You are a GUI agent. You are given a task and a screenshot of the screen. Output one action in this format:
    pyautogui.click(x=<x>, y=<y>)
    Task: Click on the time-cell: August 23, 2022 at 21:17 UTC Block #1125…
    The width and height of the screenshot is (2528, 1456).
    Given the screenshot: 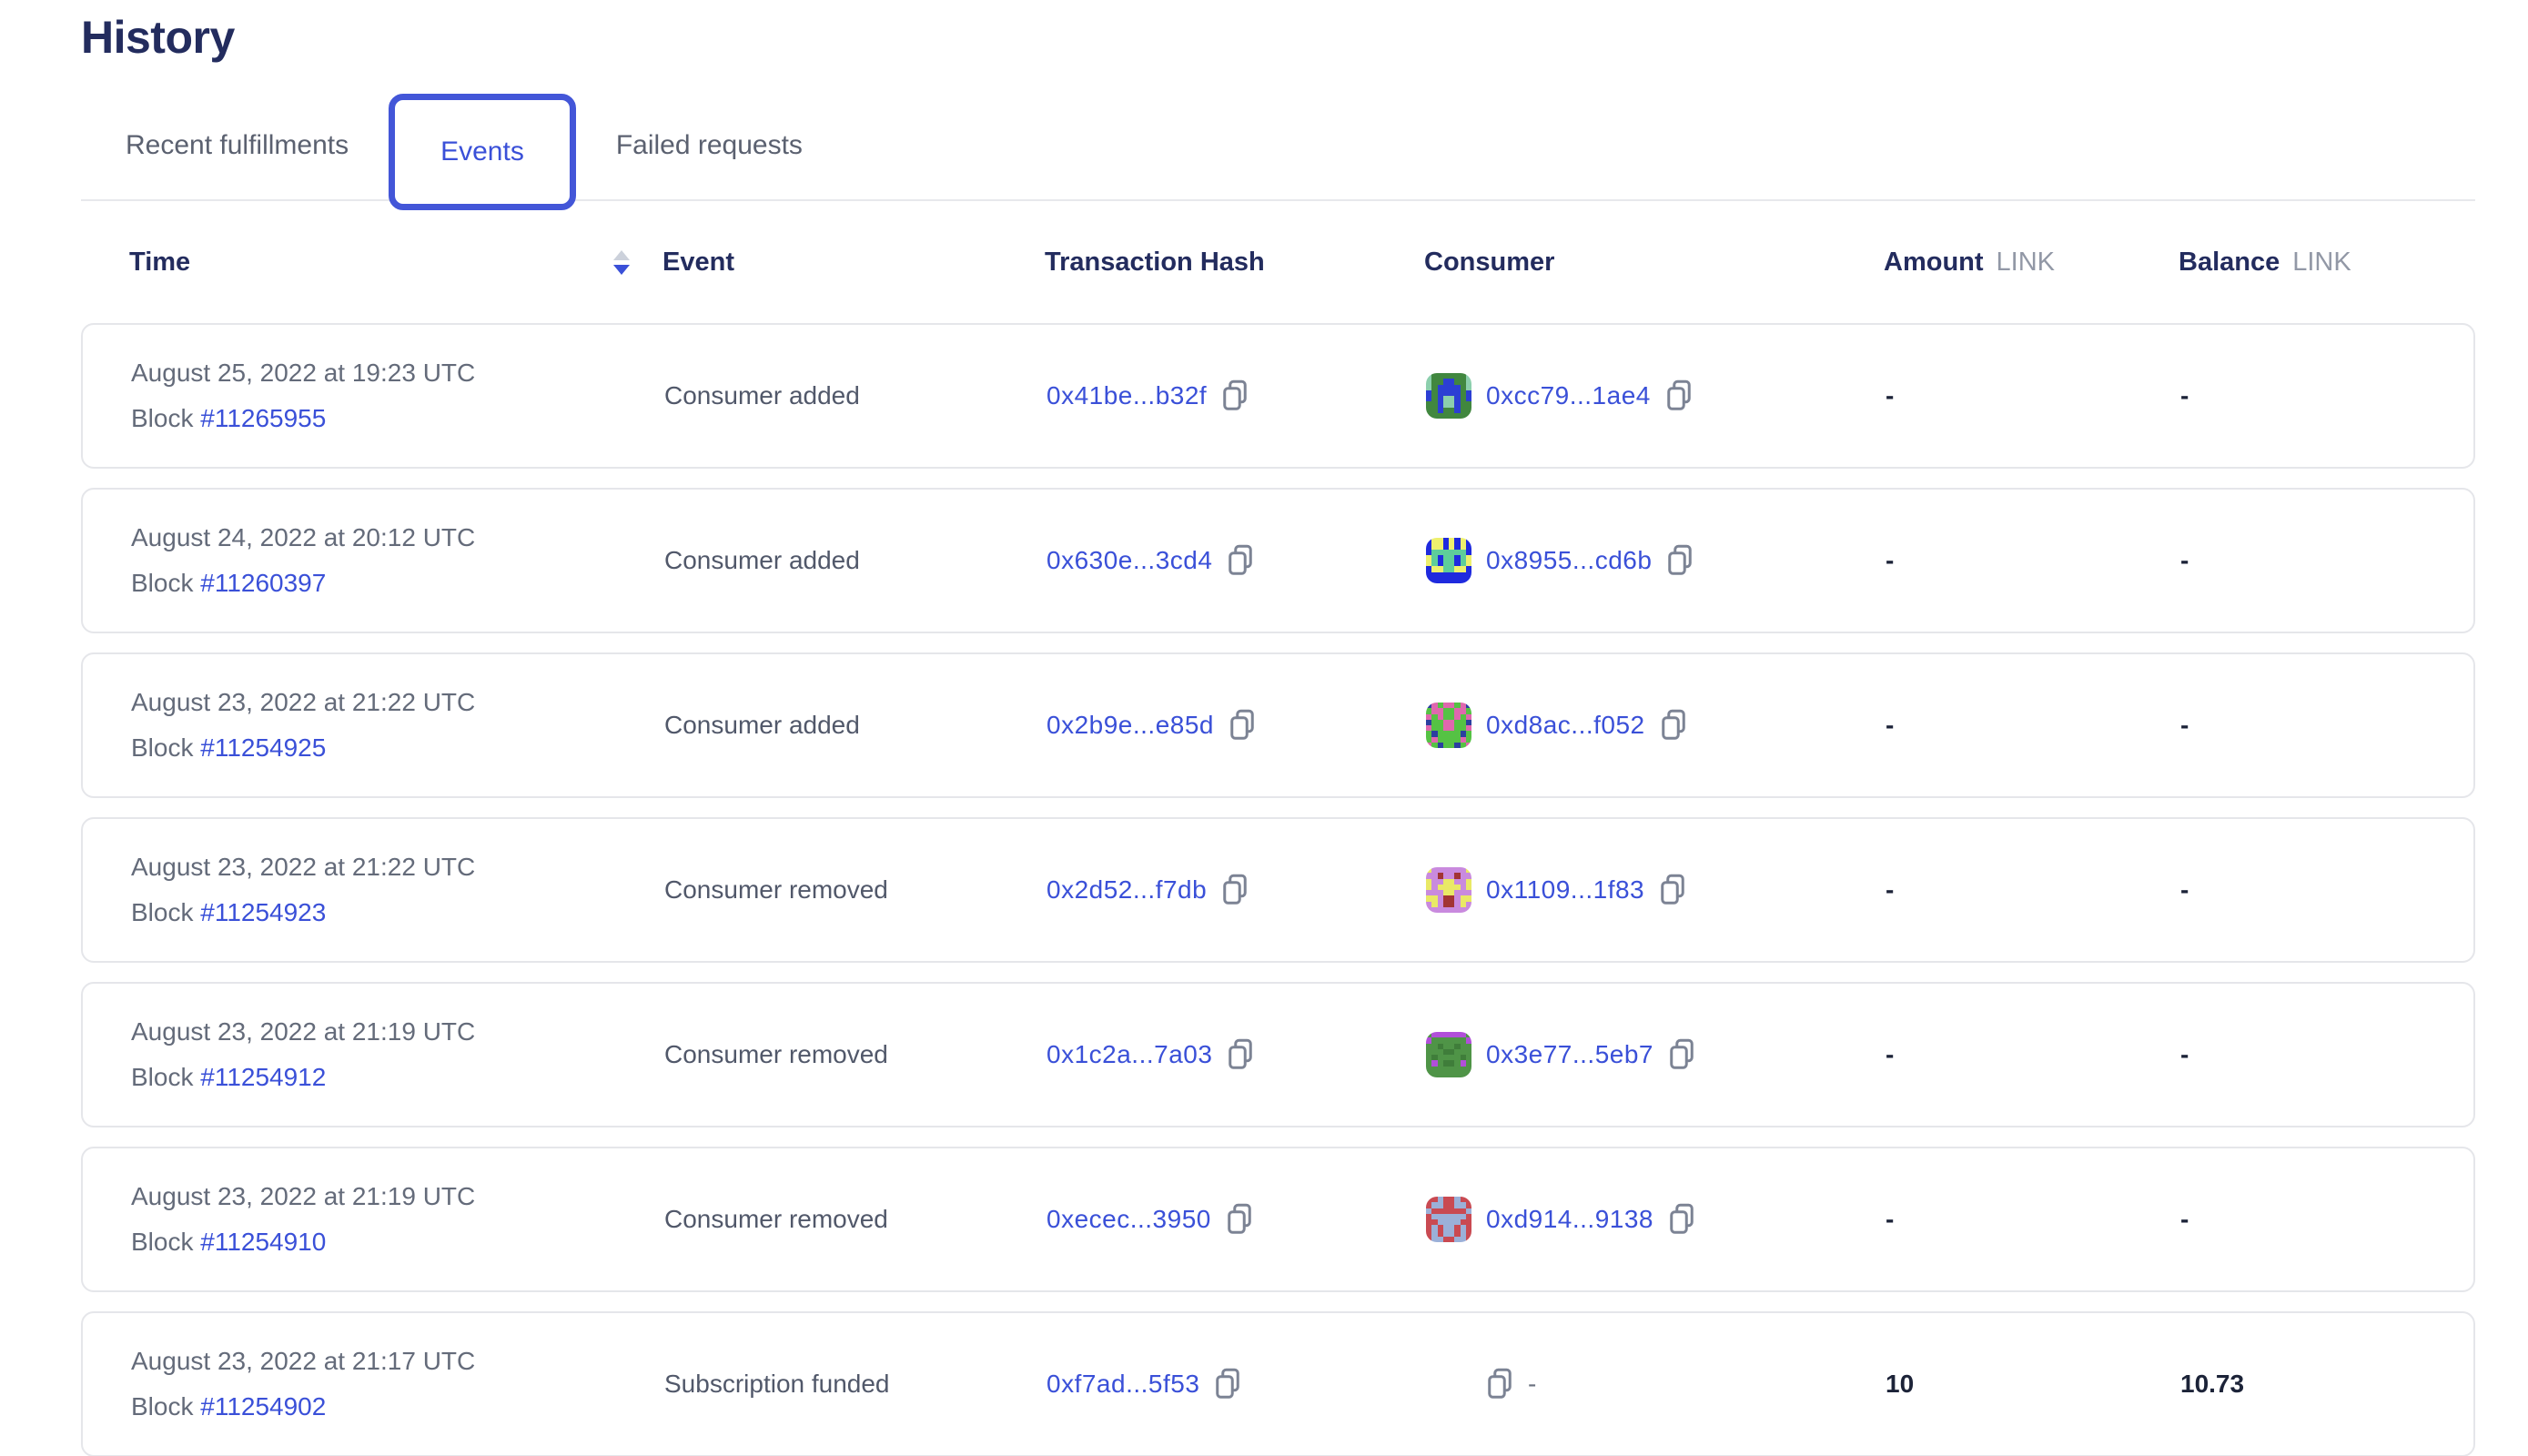 What is the action you would take?
    pyautogui.click(x=397, y=1385)
    